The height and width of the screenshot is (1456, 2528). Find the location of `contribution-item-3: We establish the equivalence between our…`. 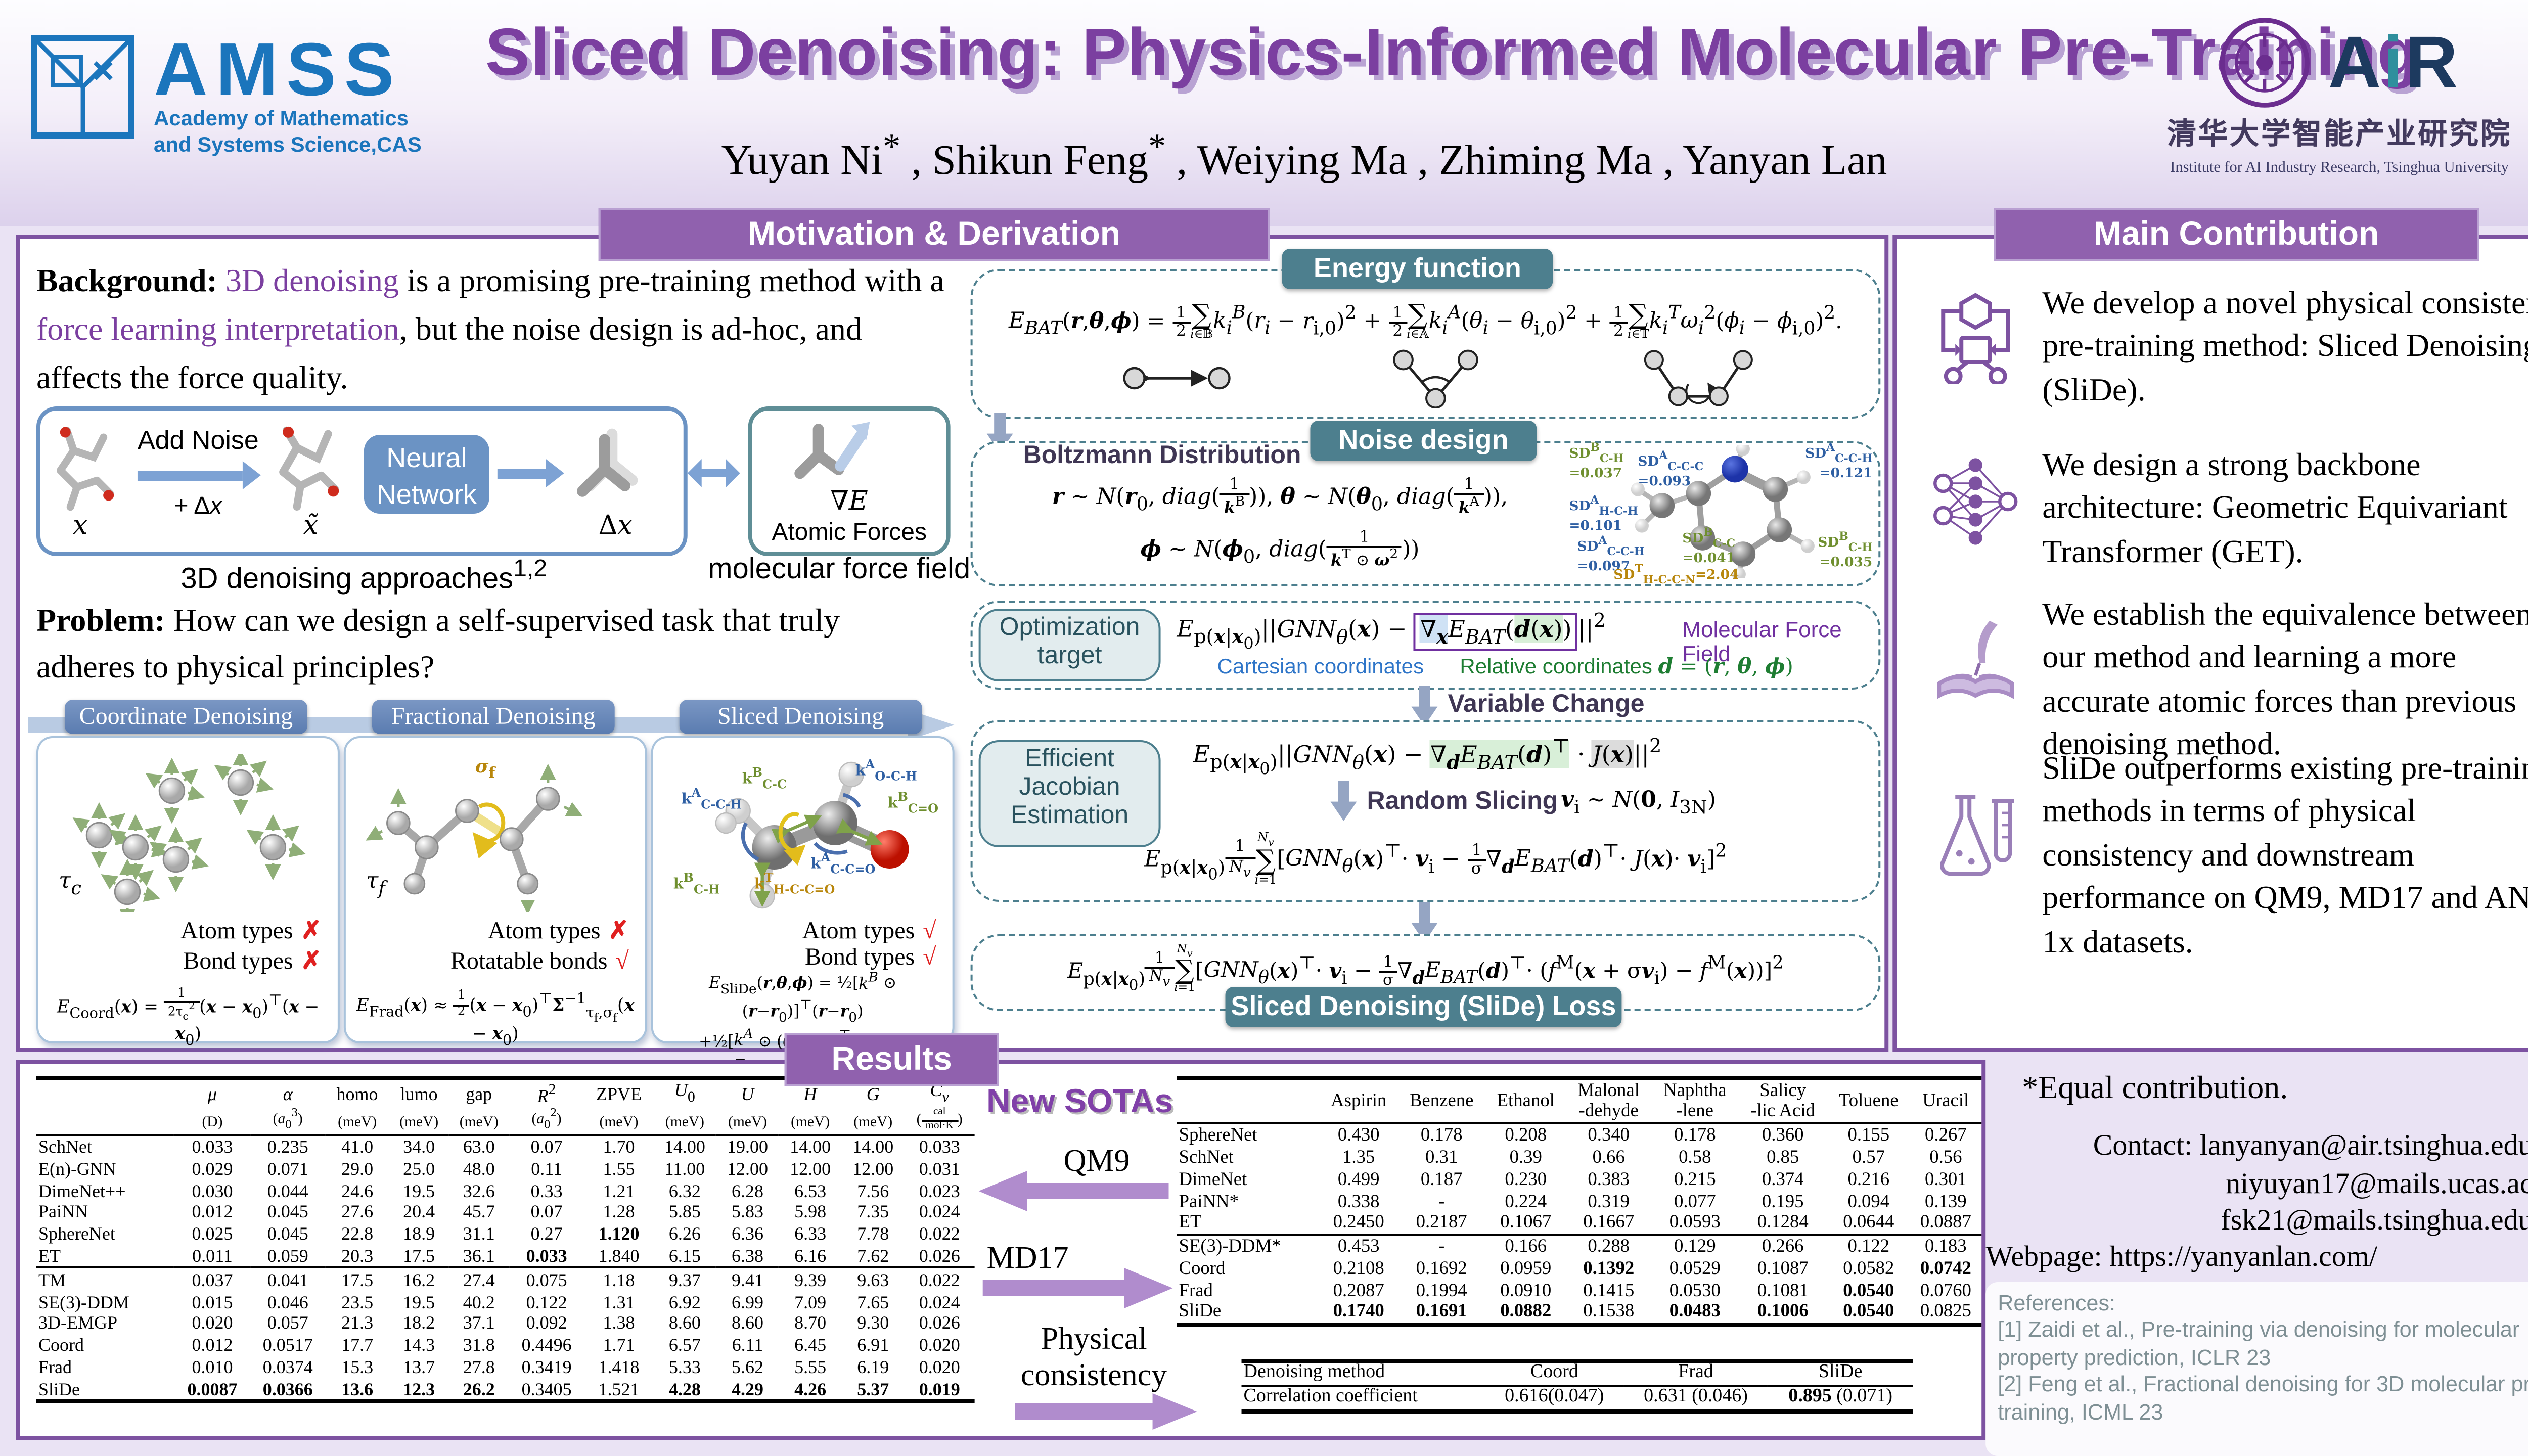

contribution-item-3: We establish the equivalence between our… is located at coordinates (2285, 681).